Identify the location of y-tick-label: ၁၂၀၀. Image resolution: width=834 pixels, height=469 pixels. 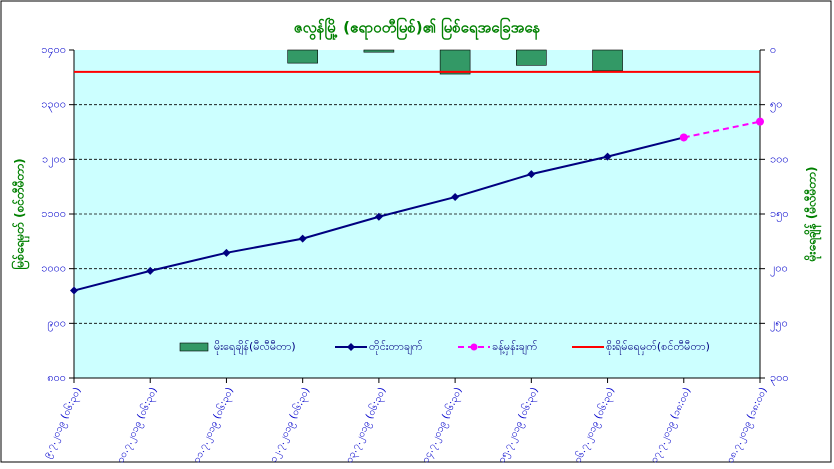
(54, 159).